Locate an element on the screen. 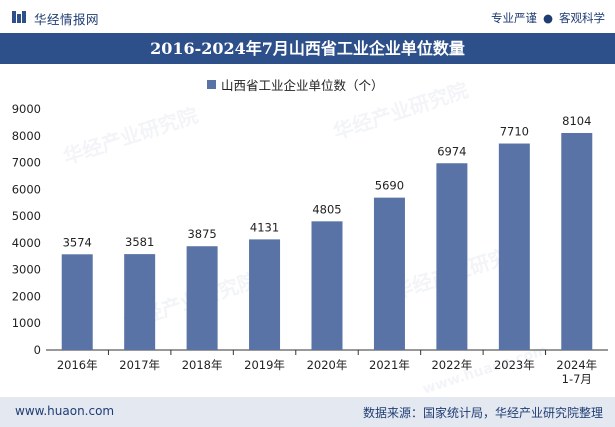 This screenshot has height=427, width=615. data-label: 8104 is located at coordinates (576, 121).